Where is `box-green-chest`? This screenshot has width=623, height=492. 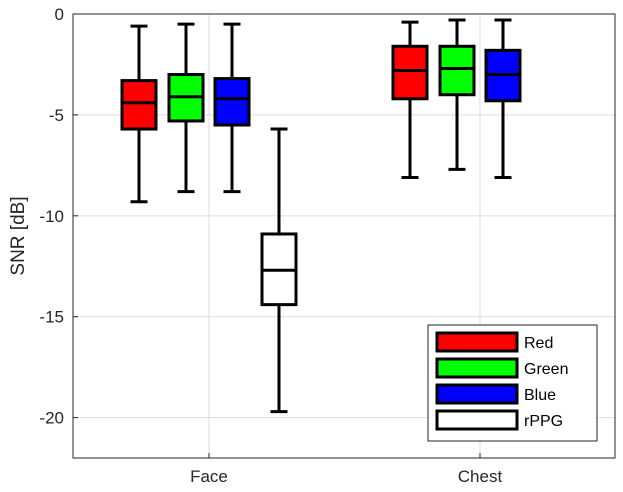
box-green-chest is located at coordinates (457, 94).